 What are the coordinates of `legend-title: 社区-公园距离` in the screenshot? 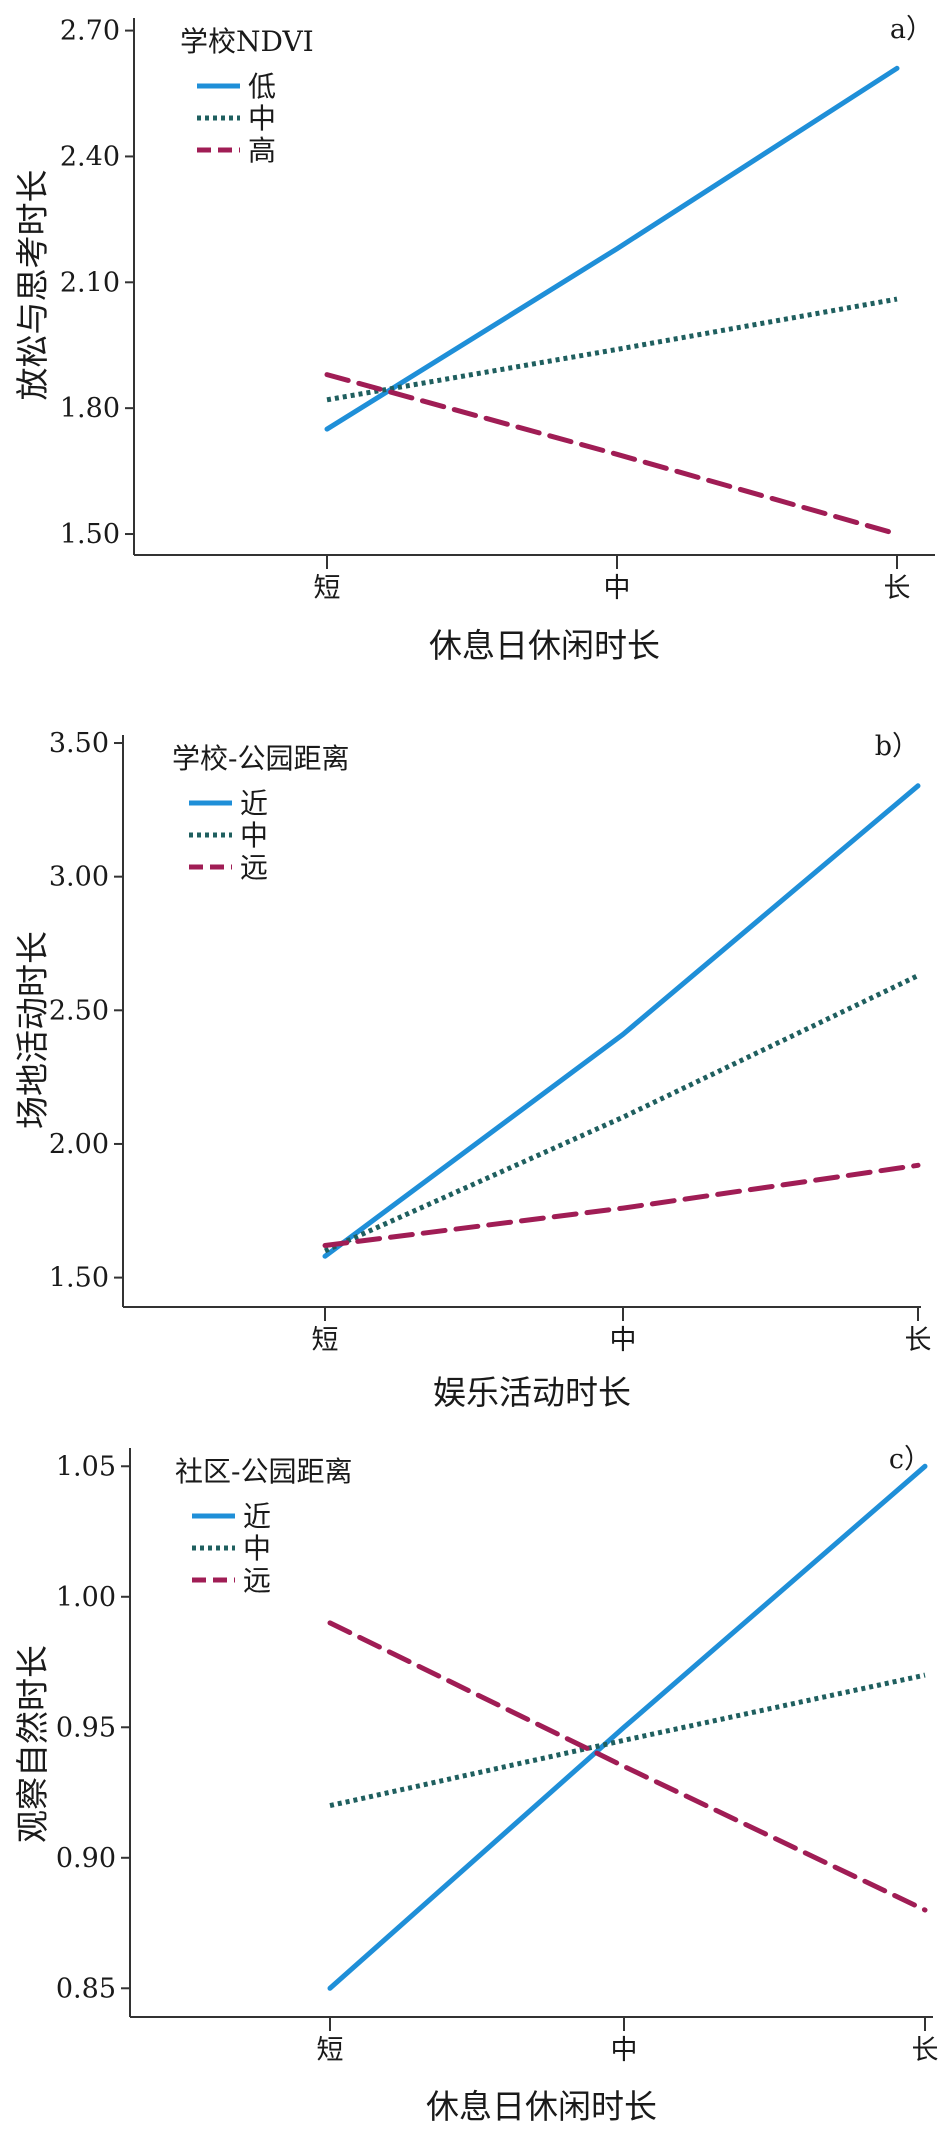 It's located at (263, 1471).